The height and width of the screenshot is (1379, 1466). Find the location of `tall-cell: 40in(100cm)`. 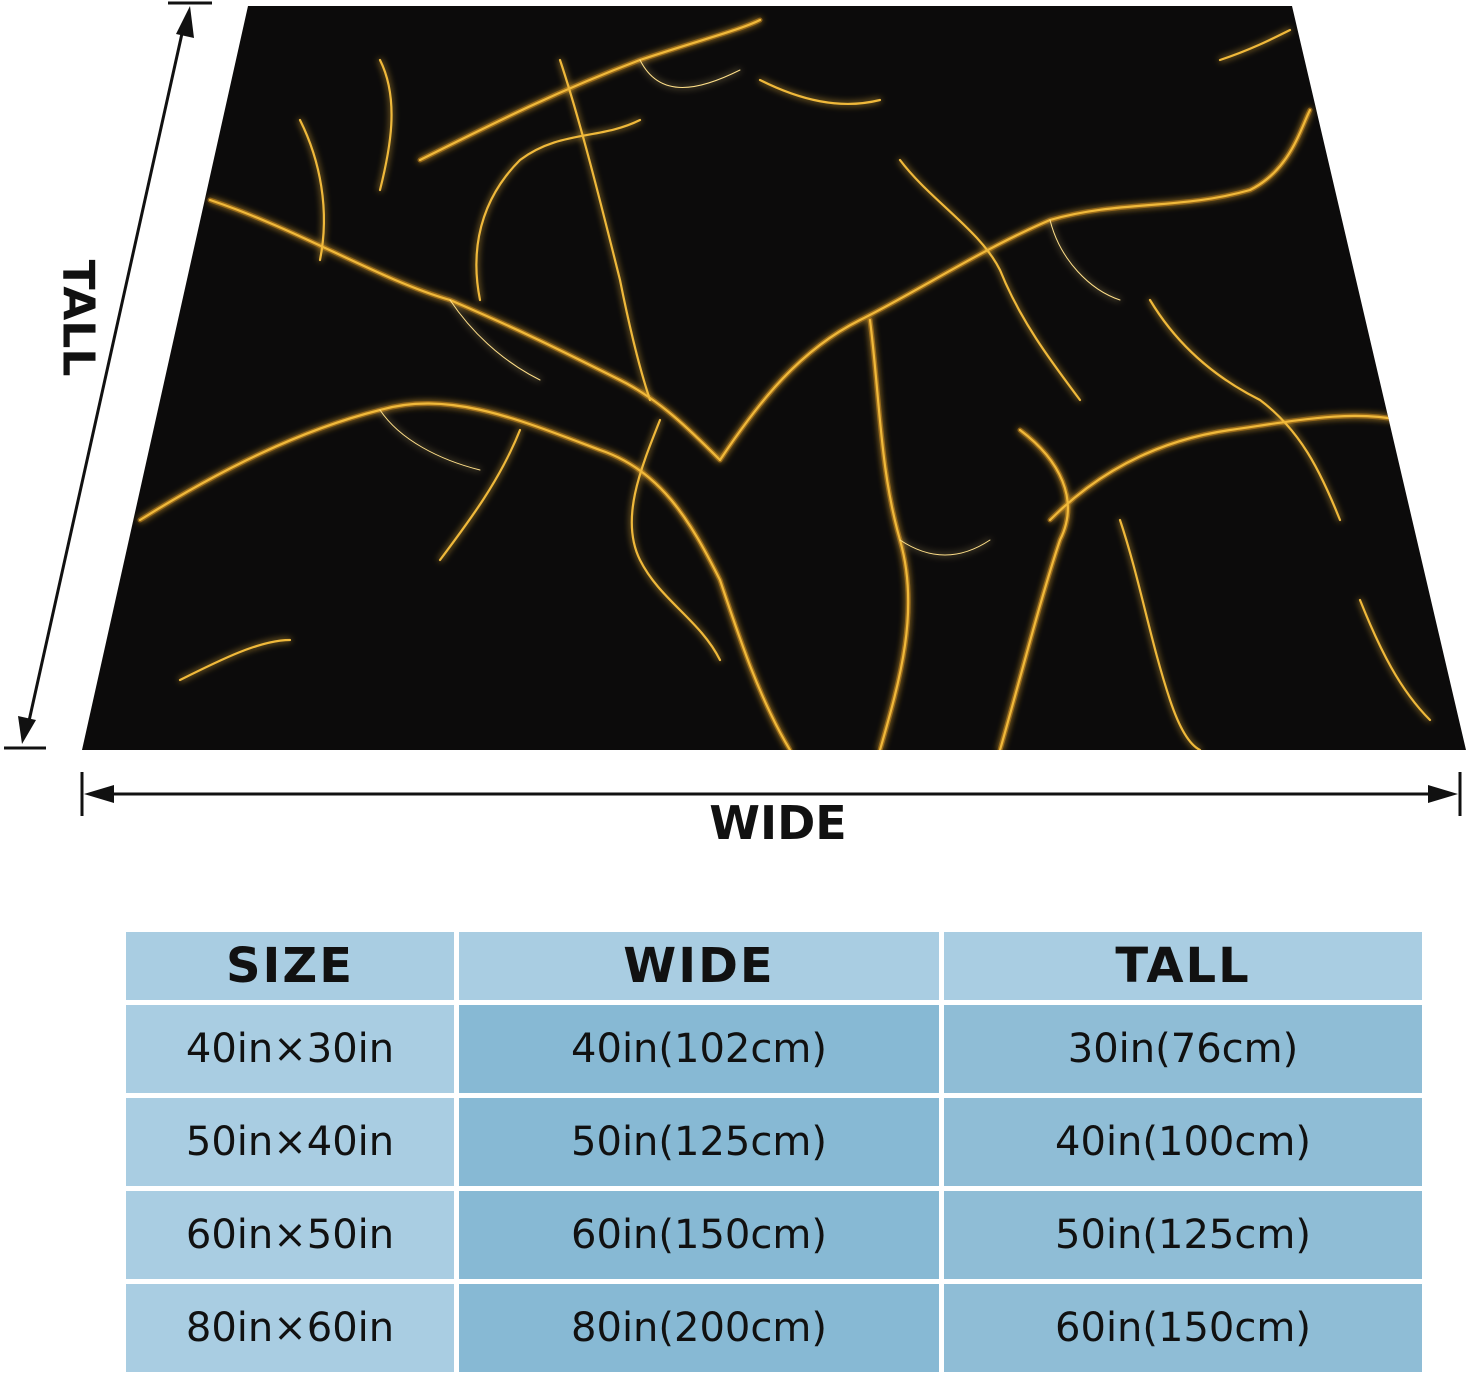

tall-cell: 40in(100cm) is located at coordinates (1183, 1142).